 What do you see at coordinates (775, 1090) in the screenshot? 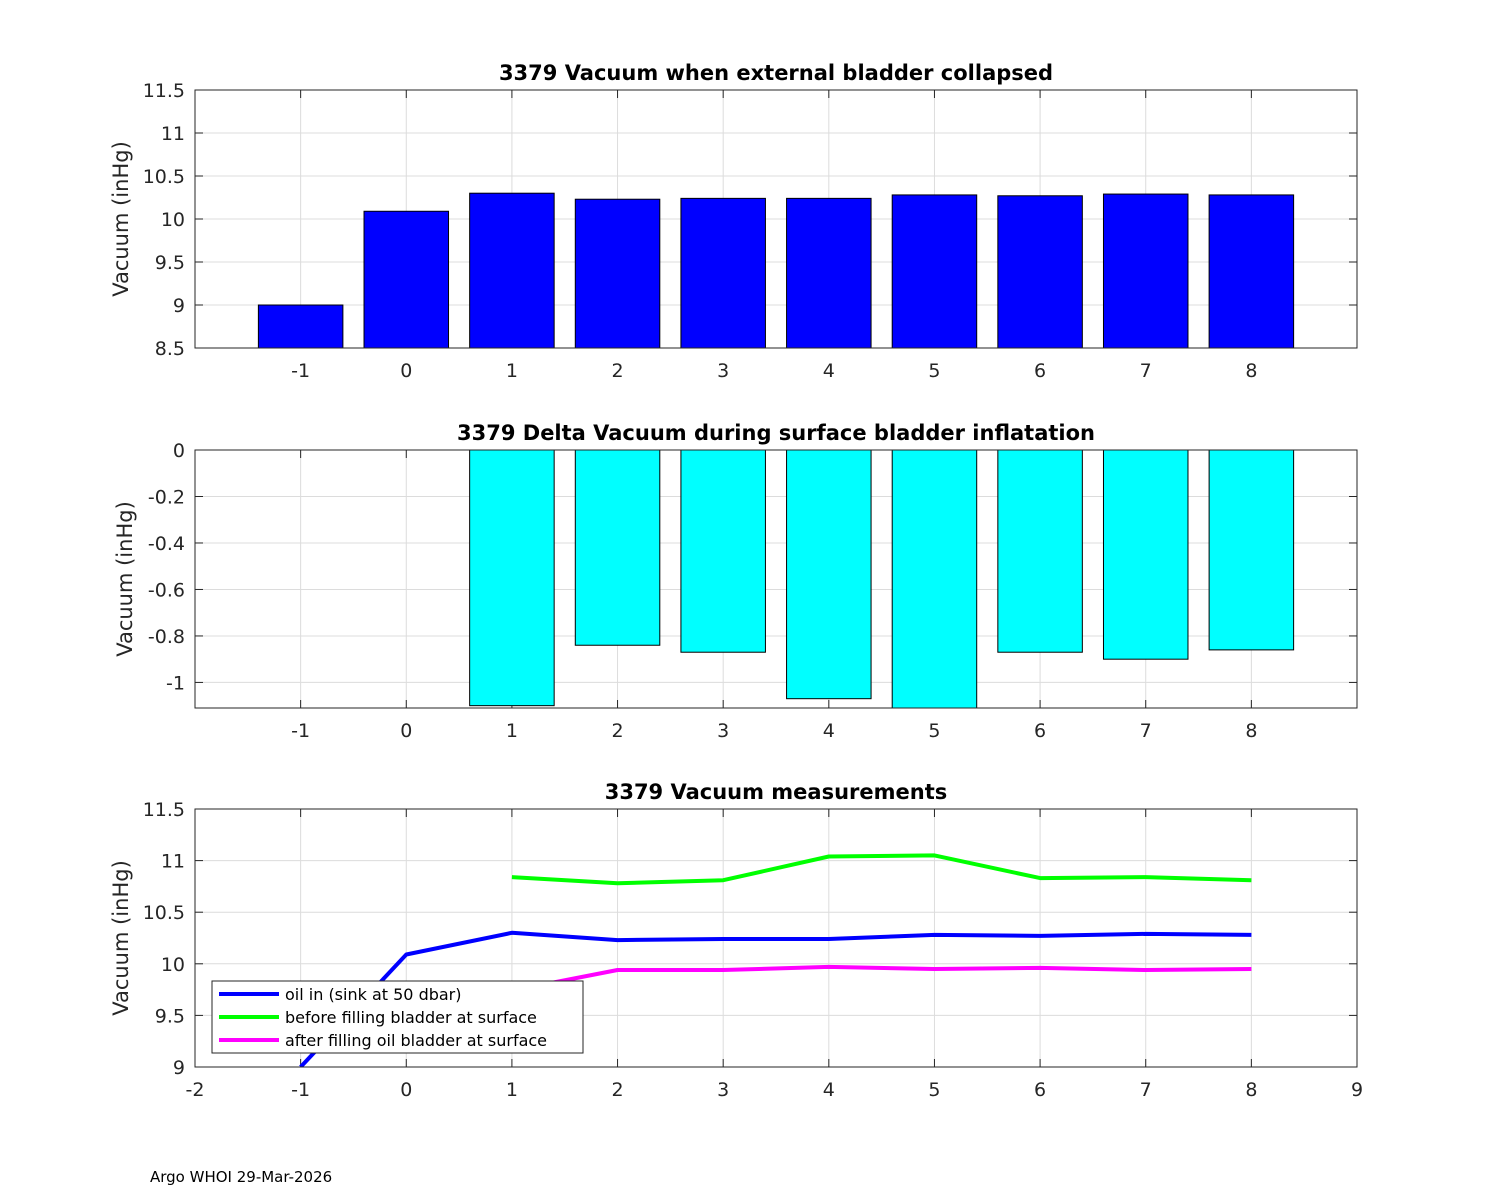
I see `x-tick-labels: -2 -1 0 1 2 3 4 5 6 7 8 9` at bounding box center [775, 1090].